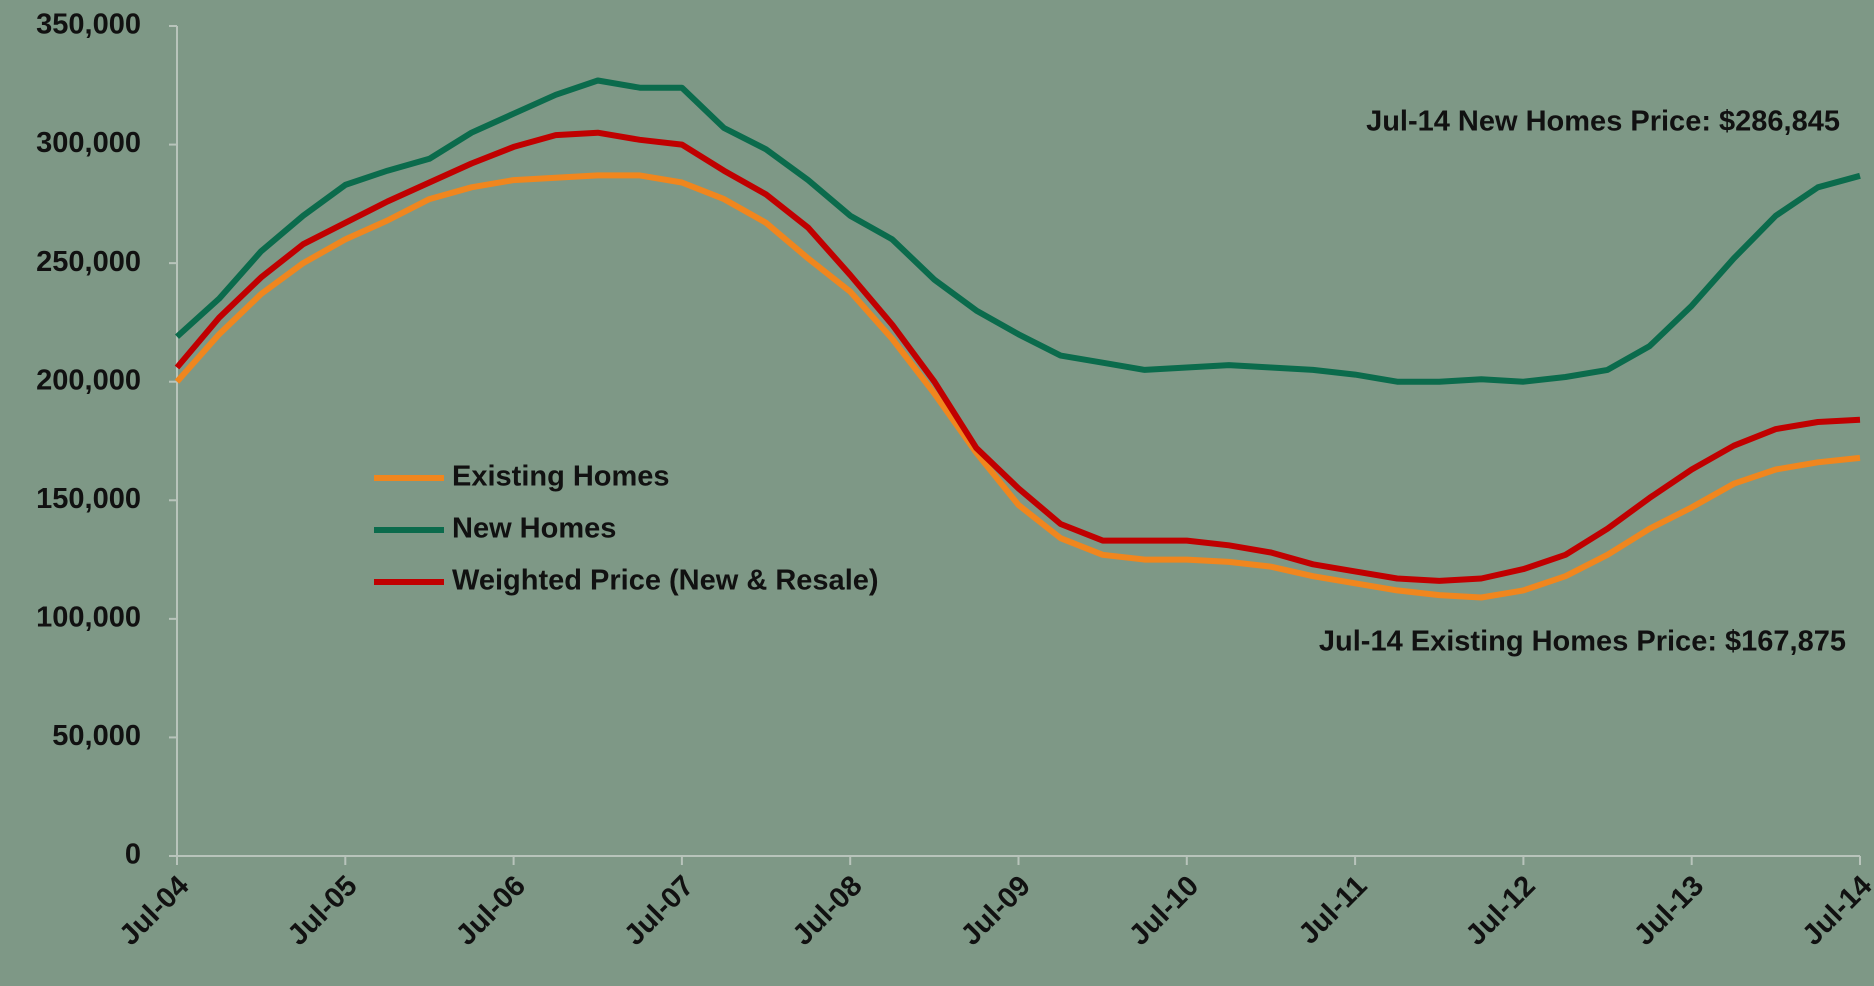  I want to click on annotation: Jul-14 Existing Homes Price: $167,875, so click(1582, 642).